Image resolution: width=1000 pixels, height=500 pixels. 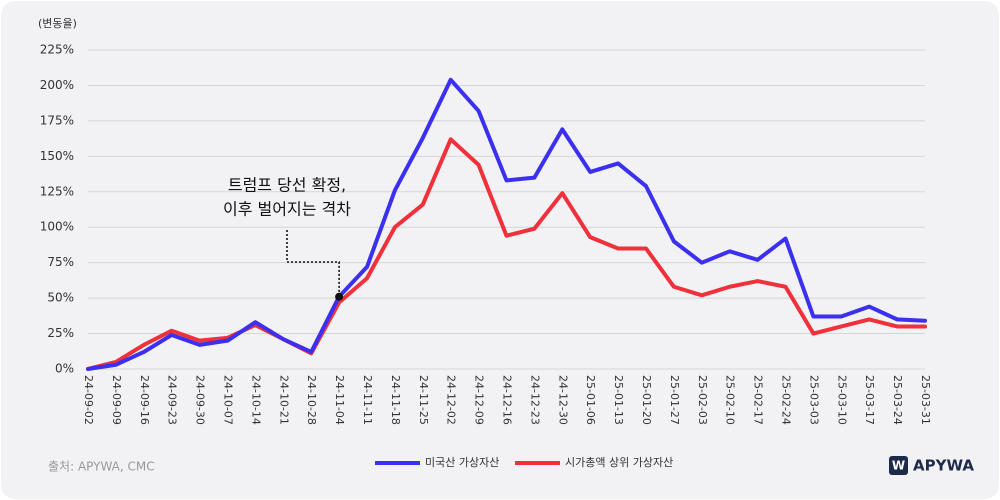 What do you see at coordinates (702, 400) in the screenshot?
I see `x-tick-label: 25-02-03` at bounding box center [702, 400].